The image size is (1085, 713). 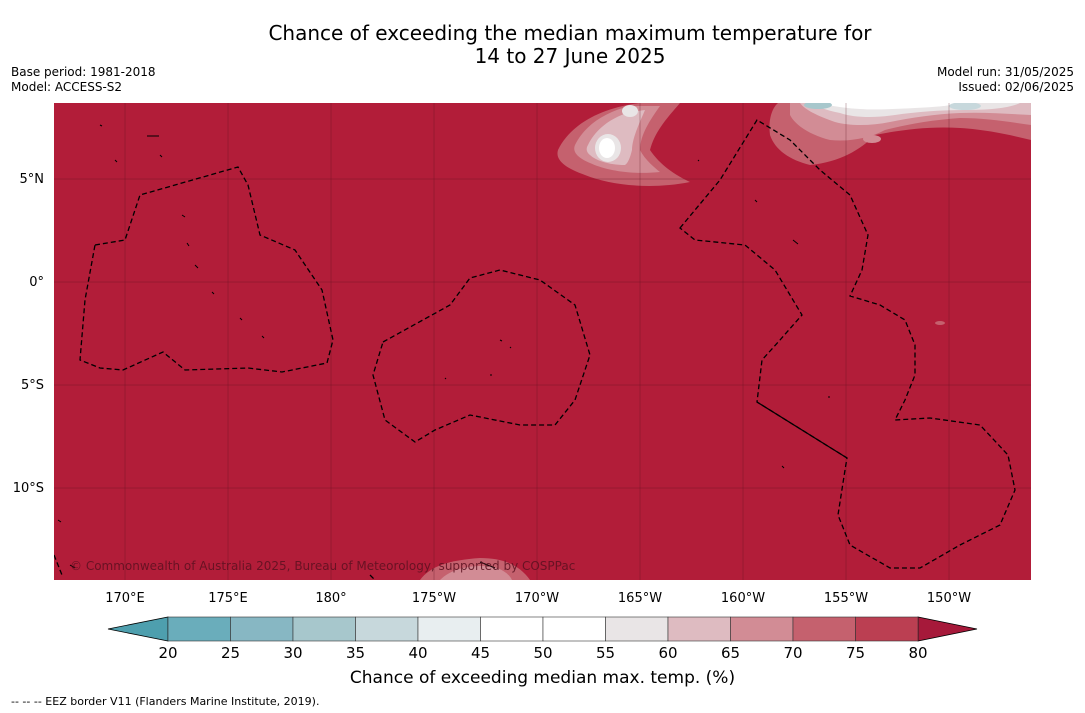 I want to click on lat-label: 10°S, so click(x=28, y=488).